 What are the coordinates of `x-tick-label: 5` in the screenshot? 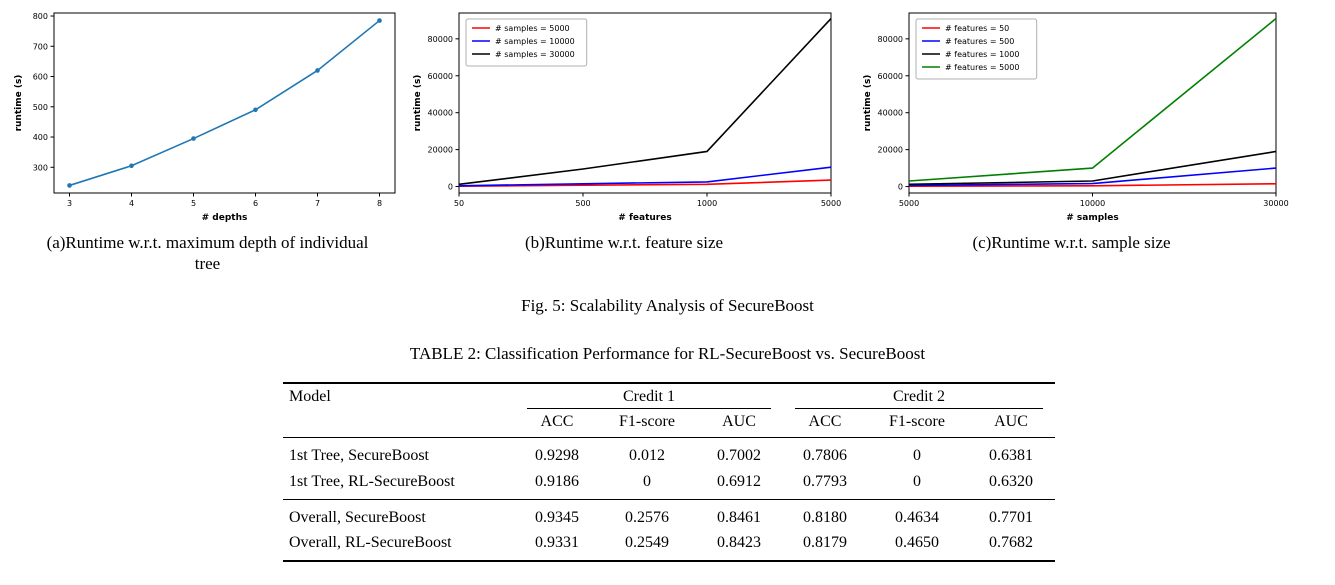 It's located at (193, 203).